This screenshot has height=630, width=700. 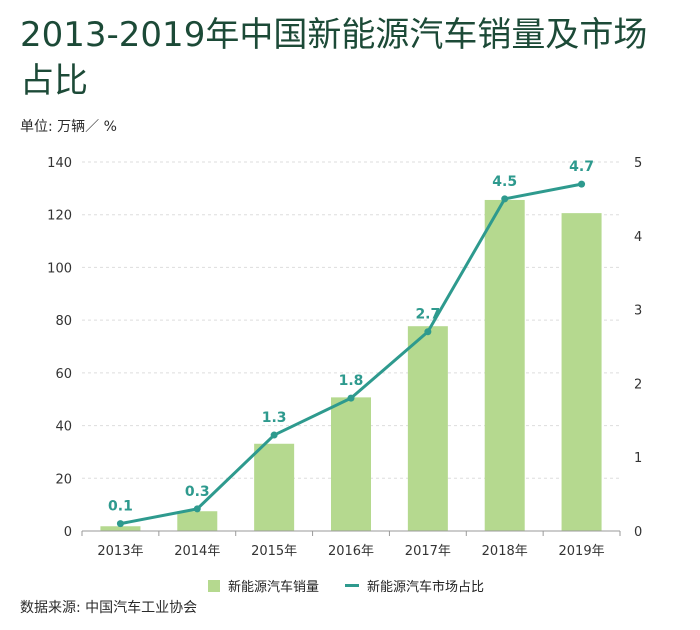 I want to click on y-right-tick-label: 0, so click(x=638, y=532).